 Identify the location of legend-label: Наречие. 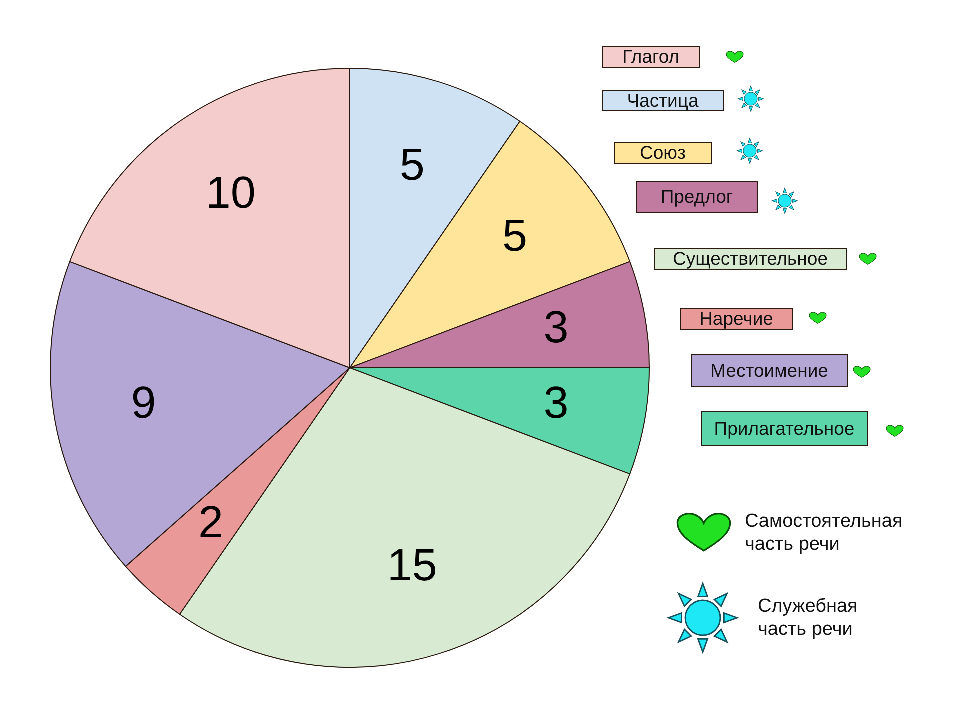
(737, 319).